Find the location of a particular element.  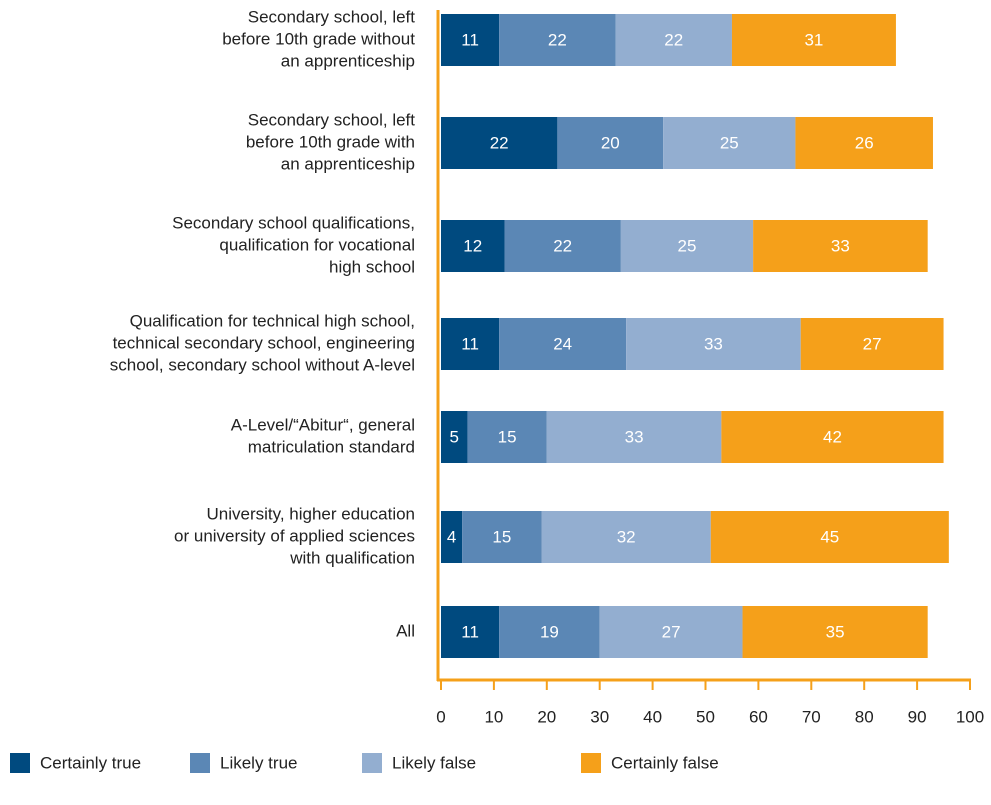

category-label: University, higher education is located at coordinates (310, 513).